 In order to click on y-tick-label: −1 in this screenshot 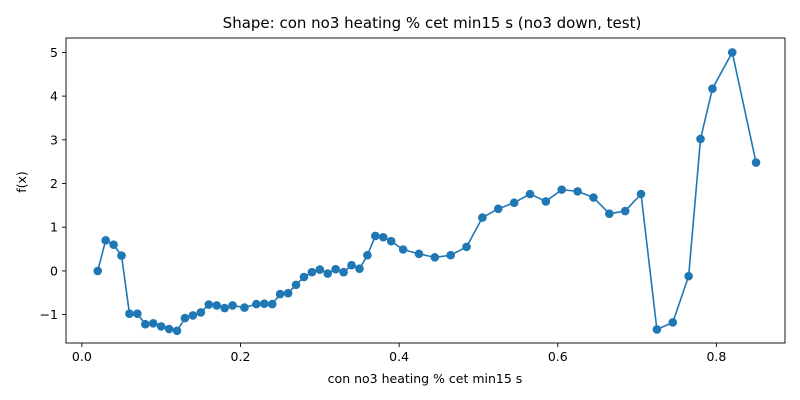, I will do `click(49, 314)`.